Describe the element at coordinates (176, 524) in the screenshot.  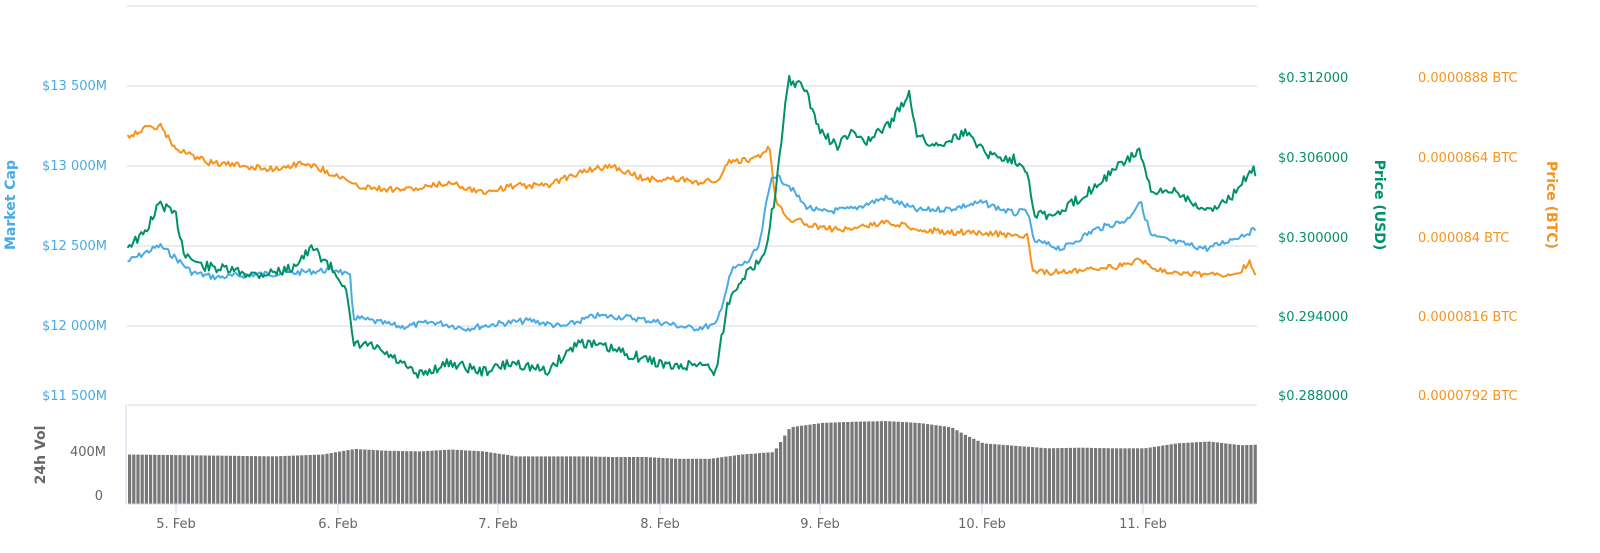
I see `x-tick-label: 5. Feb` at that location.